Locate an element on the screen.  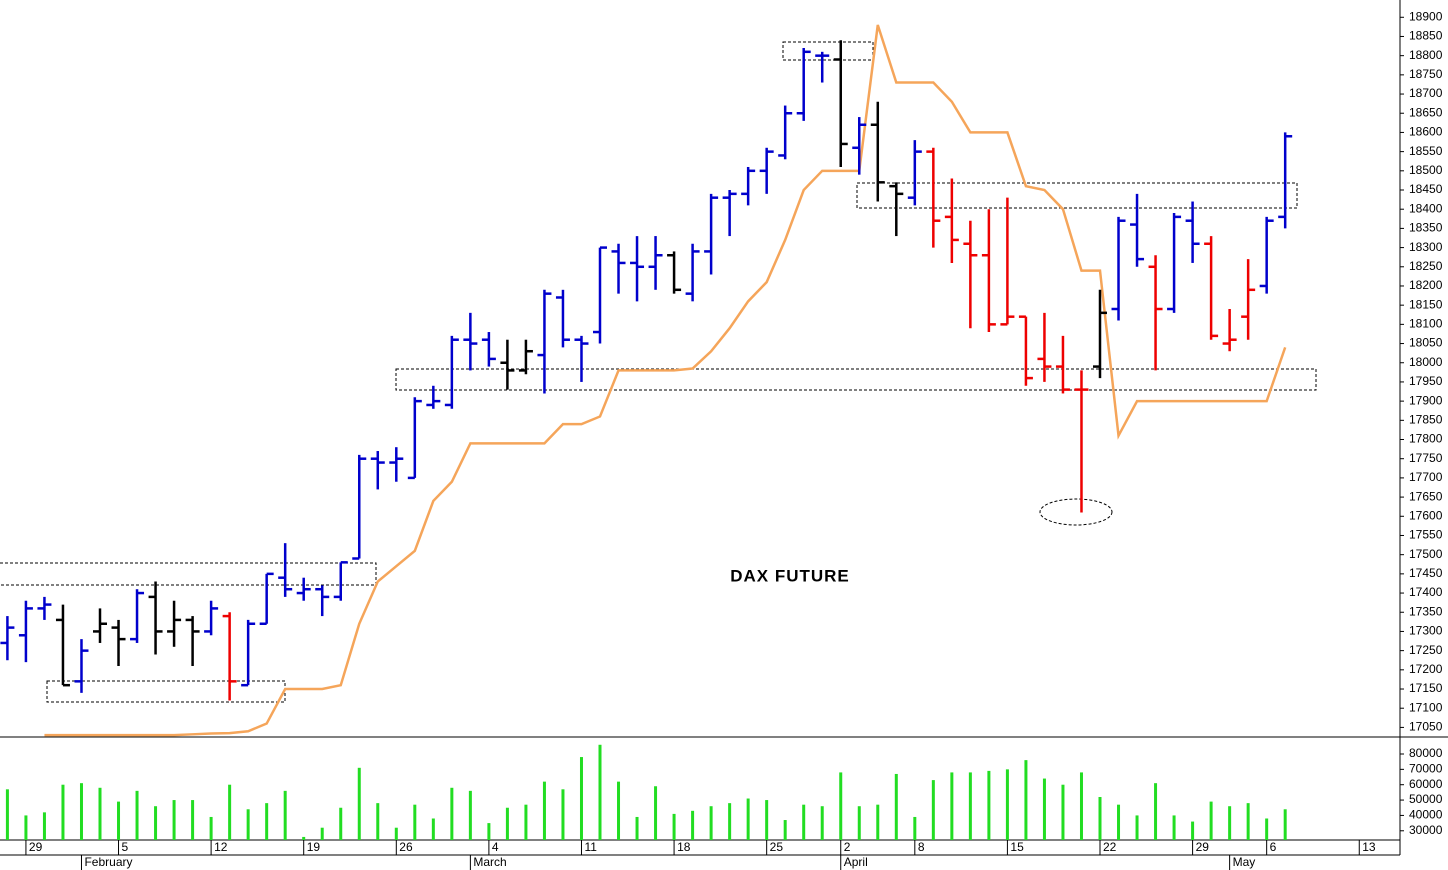
y-tick-label: 40000 is located at coordinates (1426, 815).